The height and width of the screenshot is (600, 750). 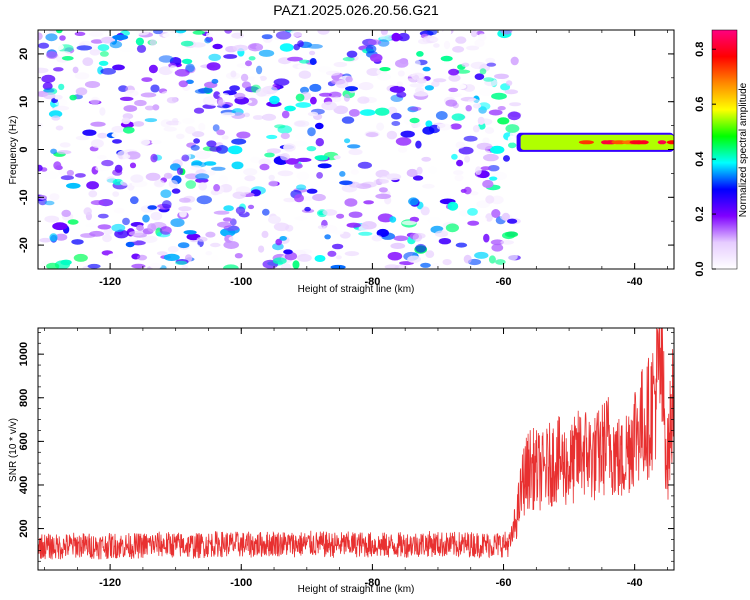 I want to click on colorbar-tick-label: 0.0, so click(x=700, y=268).